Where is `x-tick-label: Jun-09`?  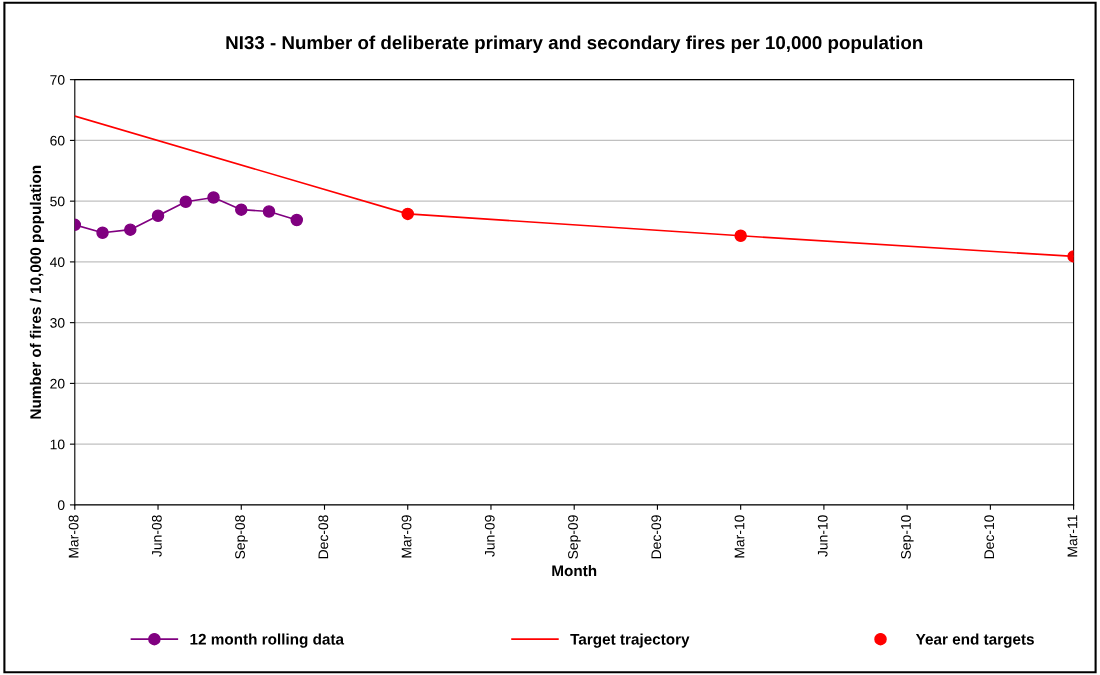 x-tick-label: Jun-09 is located at coordinates (489, 536).